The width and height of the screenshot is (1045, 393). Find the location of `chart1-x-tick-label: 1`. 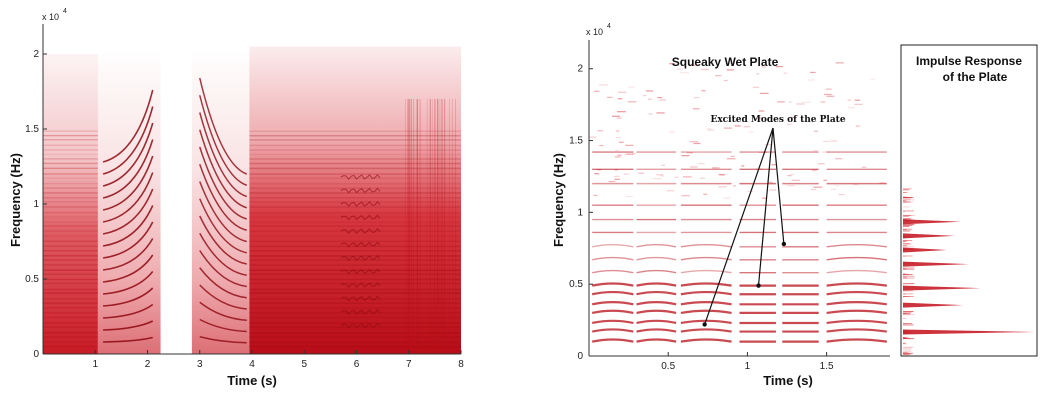

chart1-x-tick-label: 1 is located at coordinates (95, 364).